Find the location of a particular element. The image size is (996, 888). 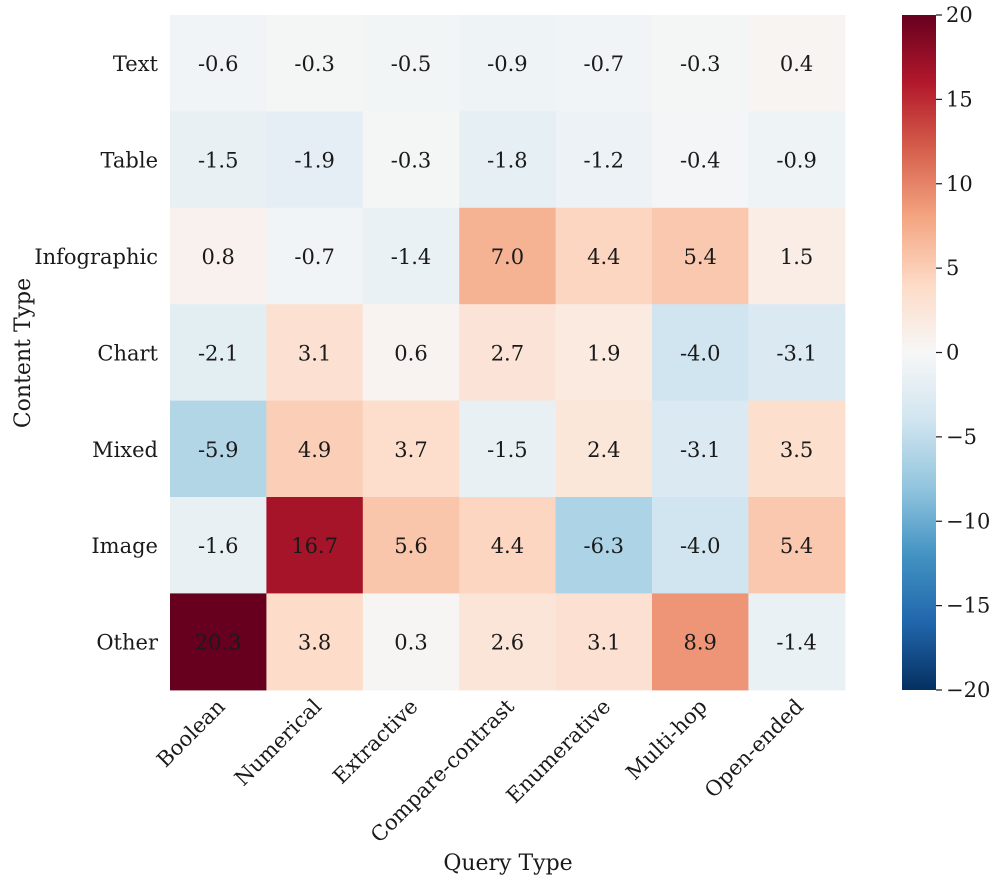

colorbar-tick-label: 5 is located at coordinates (952, 268).